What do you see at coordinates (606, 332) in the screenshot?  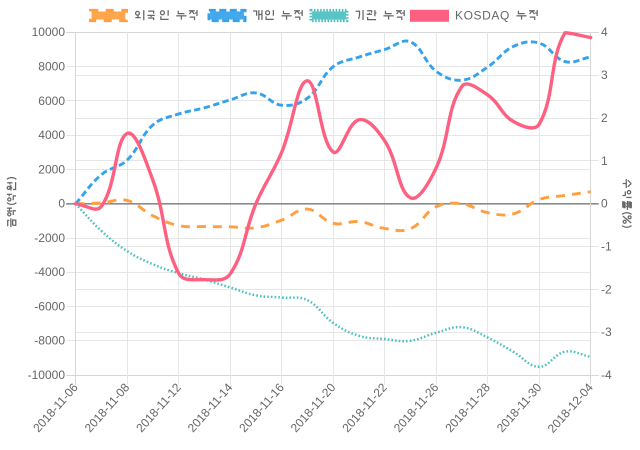 I see `svg-text: -3` at bounding box center [606, 332].